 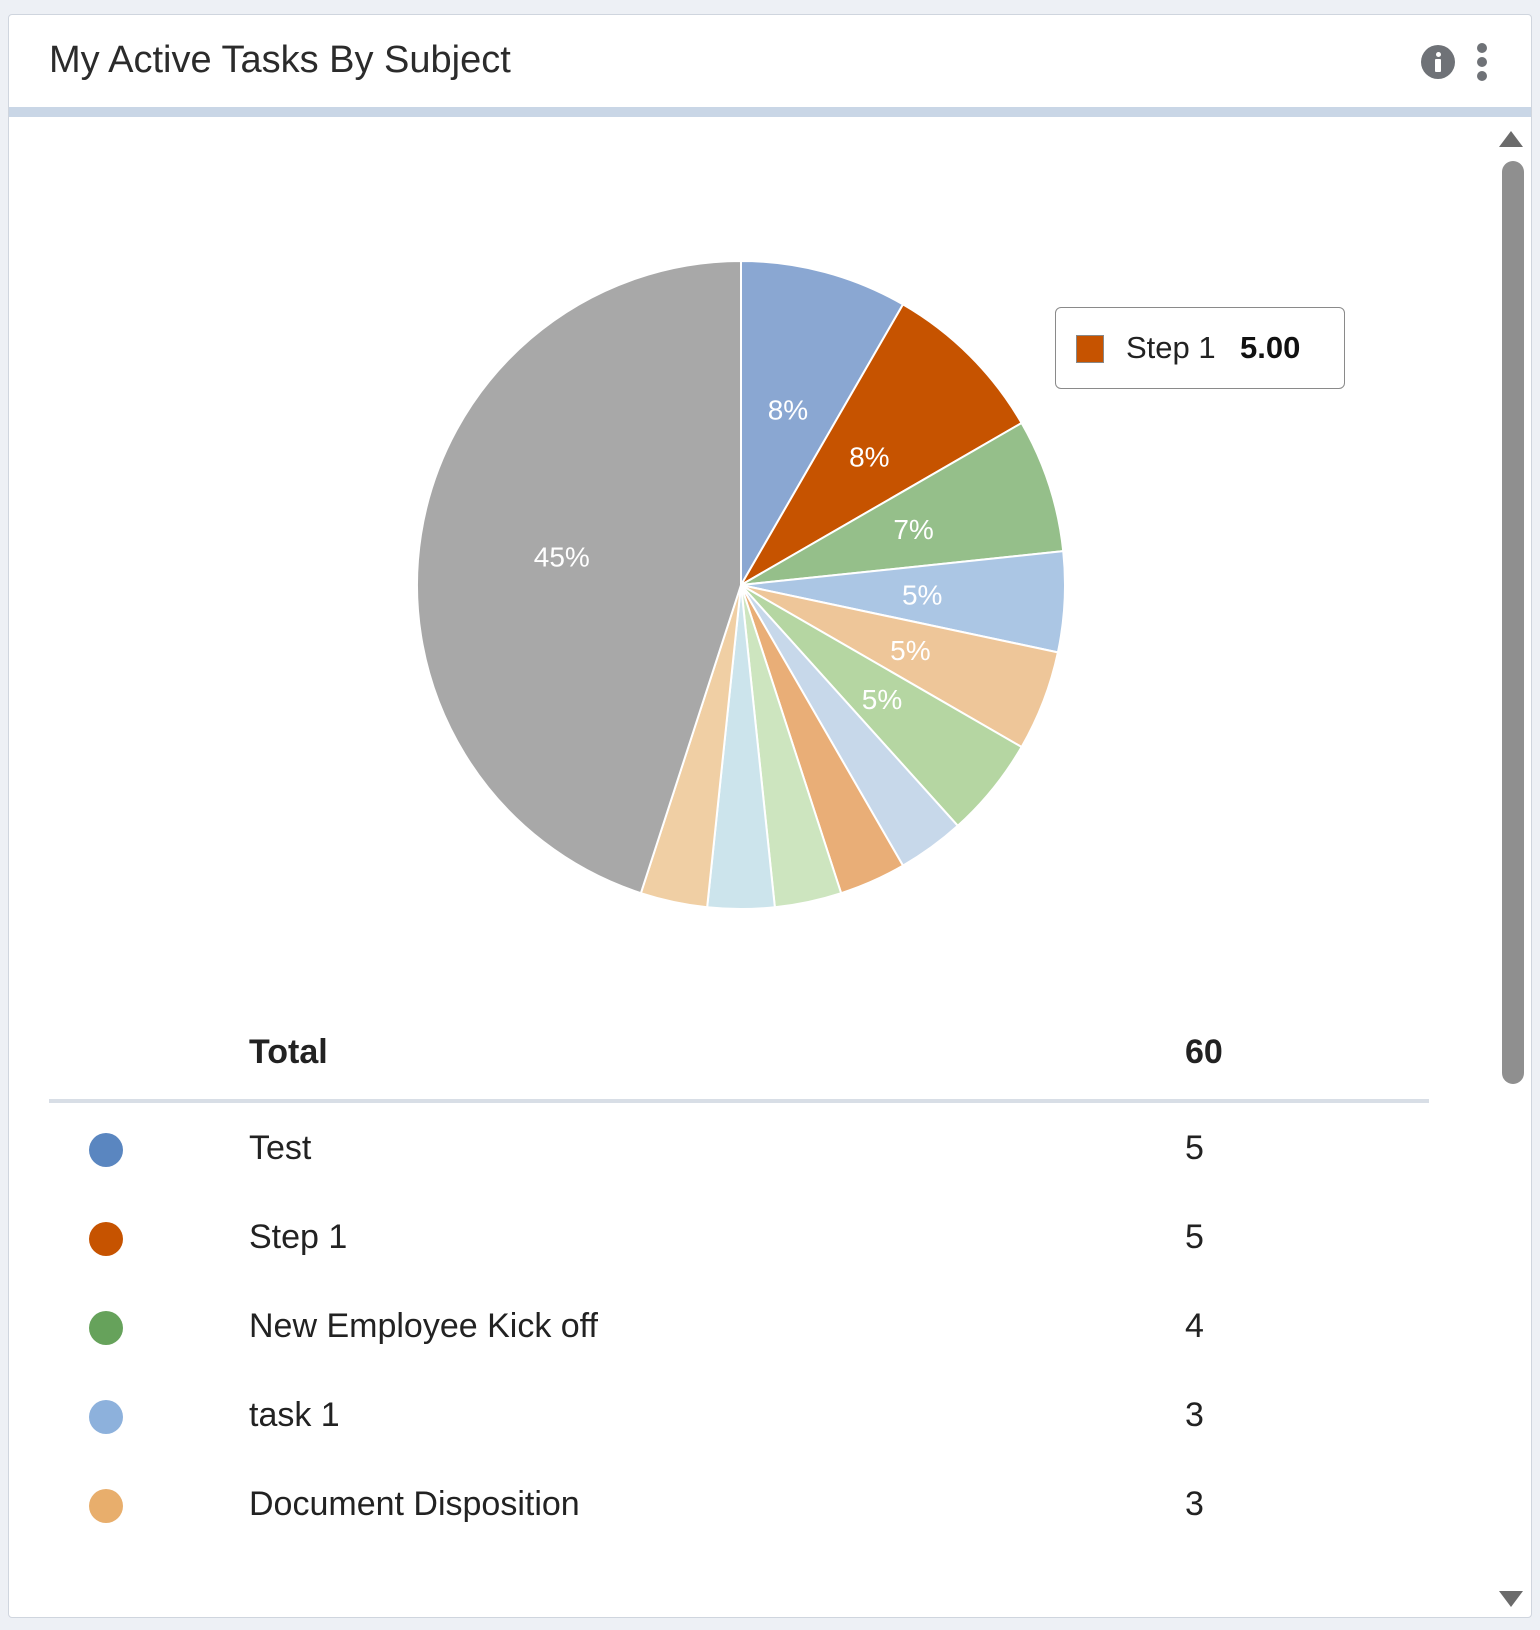 What do you see at coordinates (1513, 622) in the screenshot?
I see `scrollbar-thumb` at bounding box center [1513, 622].